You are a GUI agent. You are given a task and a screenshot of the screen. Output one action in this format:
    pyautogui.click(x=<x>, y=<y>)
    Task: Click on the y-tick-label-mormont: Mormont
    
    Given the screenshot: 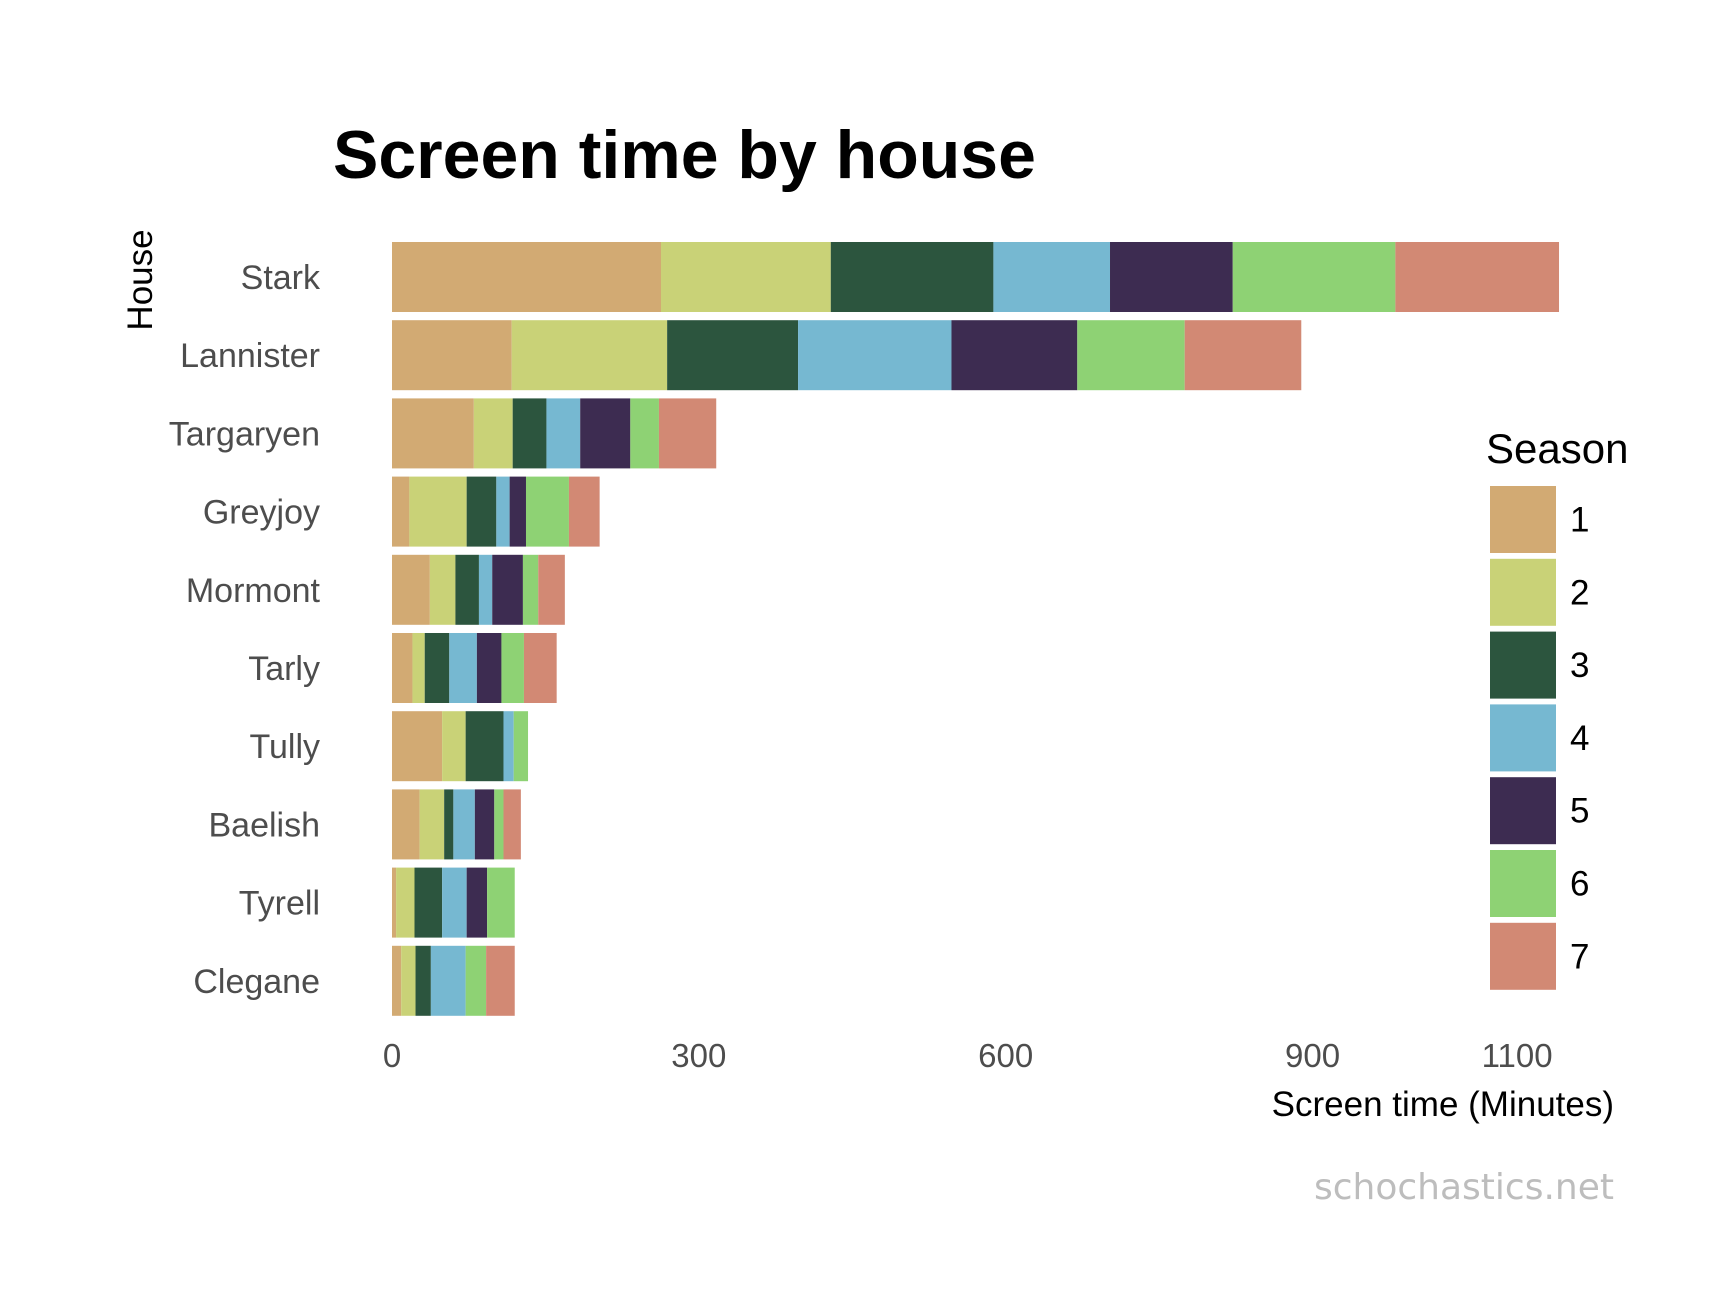 What is the action you would take?
    pyautogui.click(x=253, y=591)
    